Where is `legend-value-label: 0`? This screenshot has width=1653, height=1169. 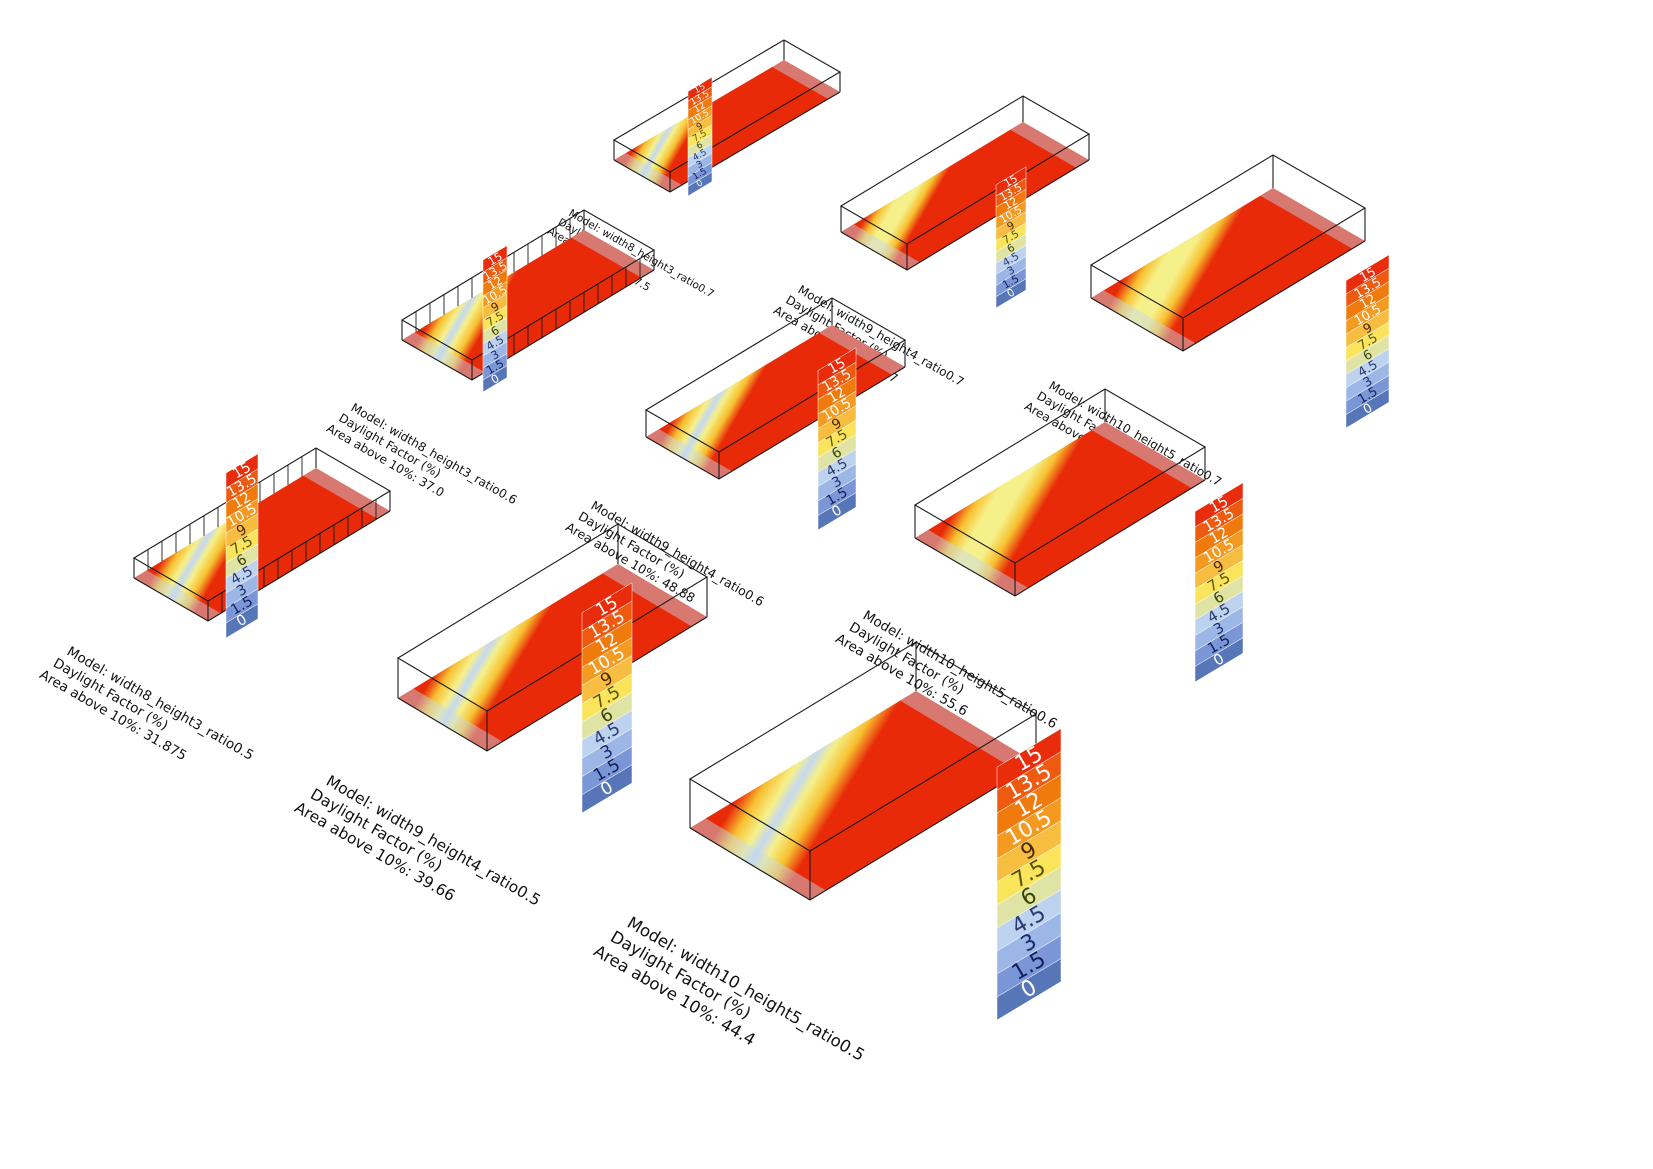
legend-value-label: 0 is located at coordinates (700, 184).